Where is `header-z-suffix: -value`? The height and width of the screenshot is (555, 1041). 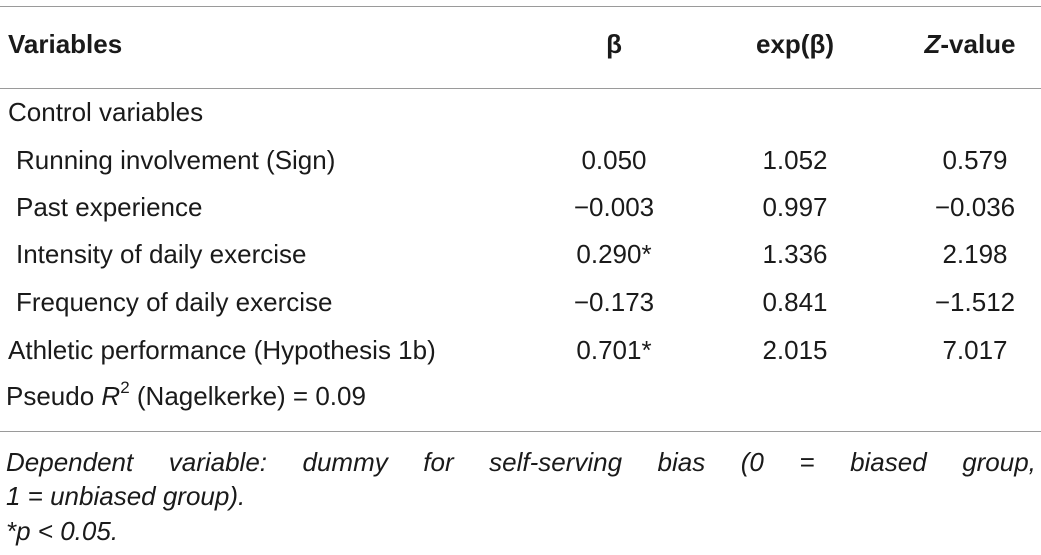 header-z-suffix: -value is located at coordinates (978, 44).